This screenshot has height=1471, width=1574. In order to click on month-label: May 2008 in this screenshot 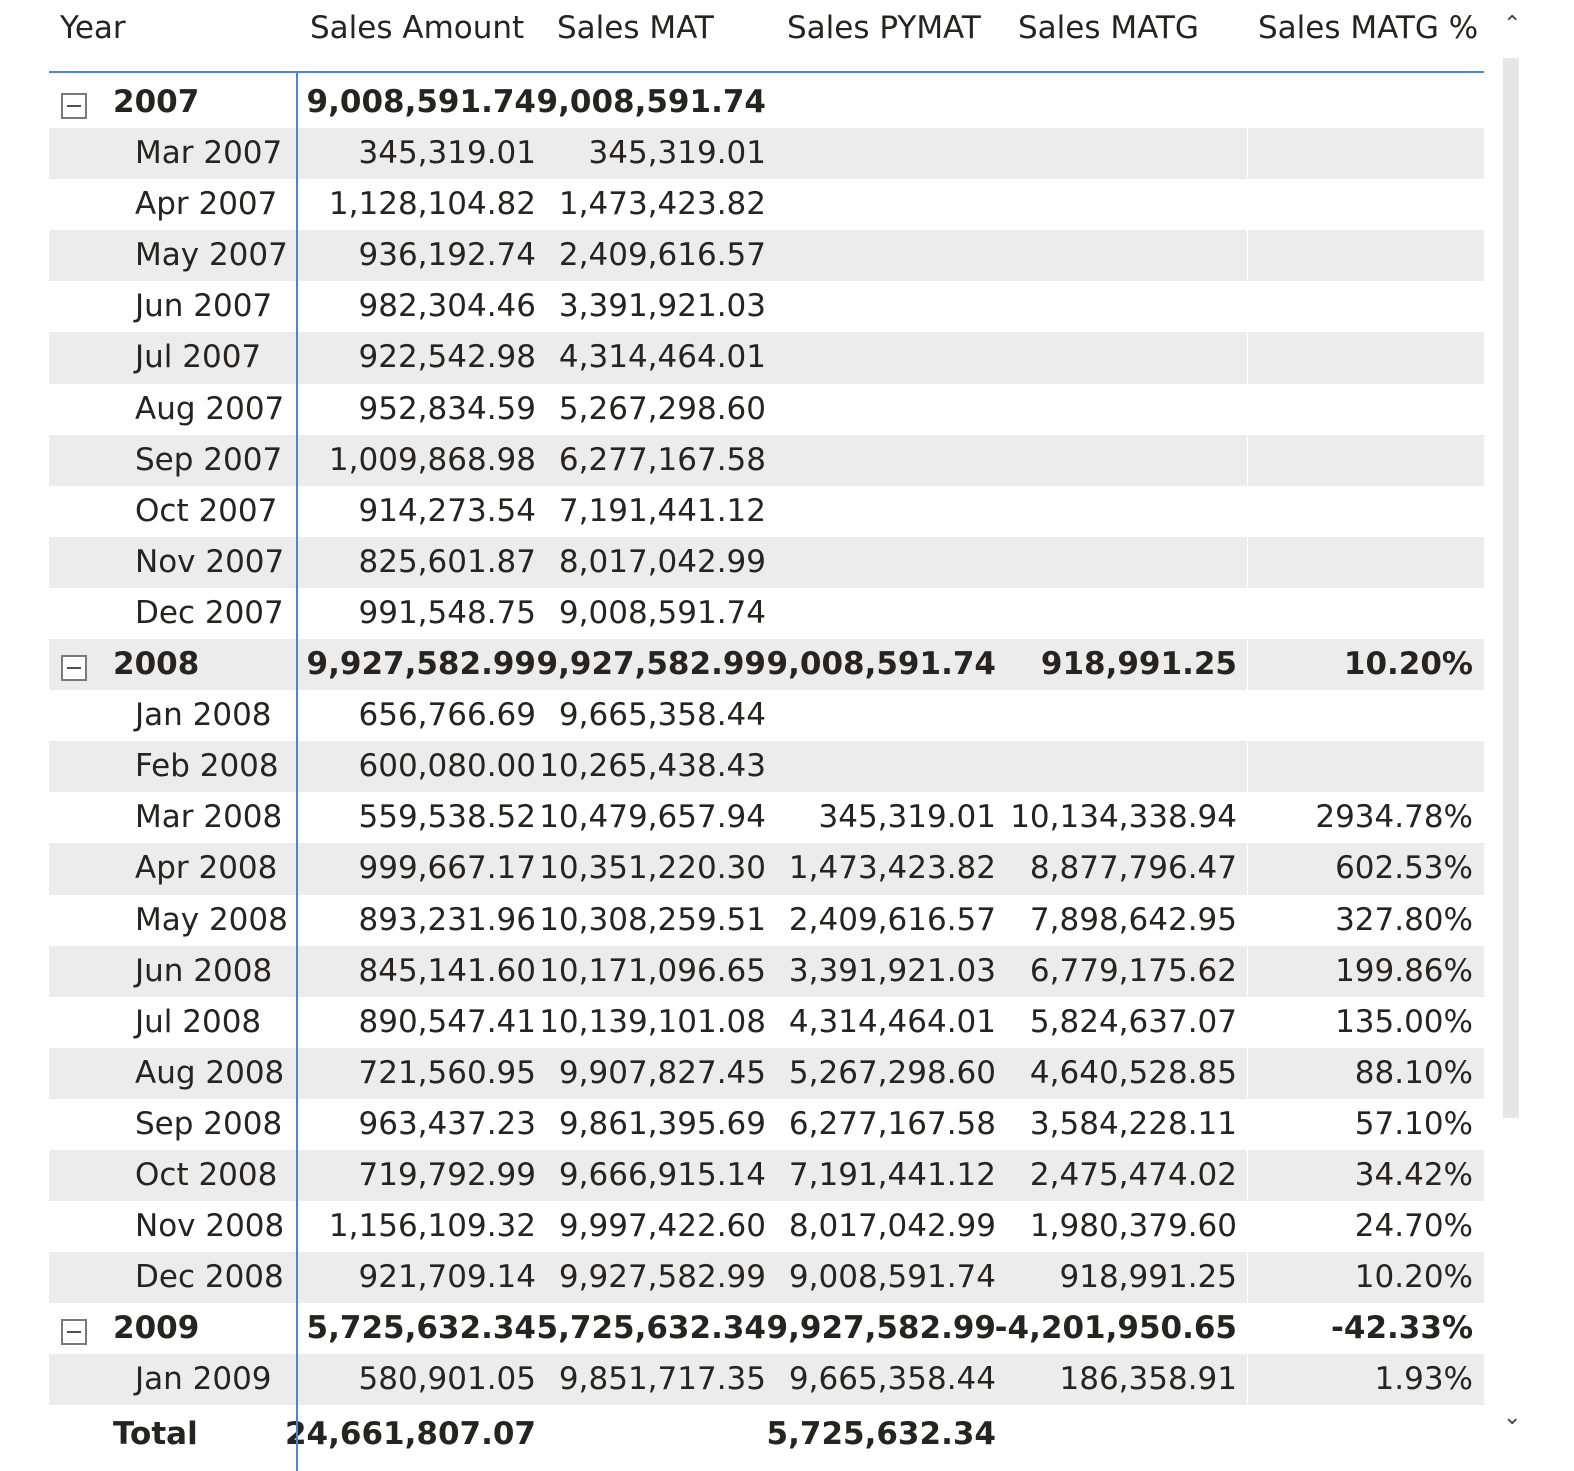, I will do `click(211, 919)`.